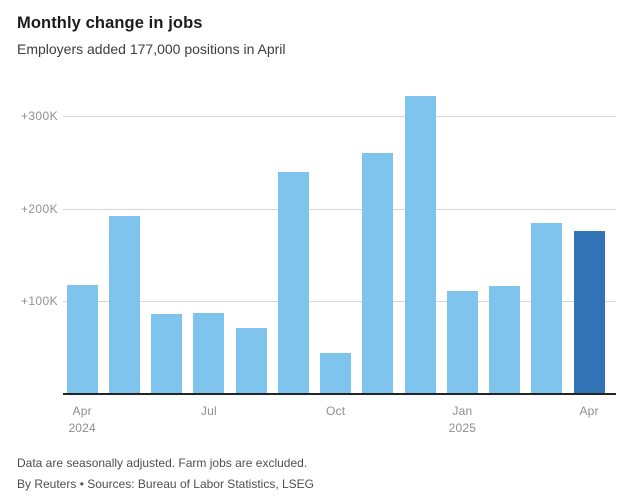 This screenshot has width=621, height=501. What do you see at coordinates (39, 208) in the screenshot?
I see `y-axis-tick-label: +200K` at bounding box center [39, 208].